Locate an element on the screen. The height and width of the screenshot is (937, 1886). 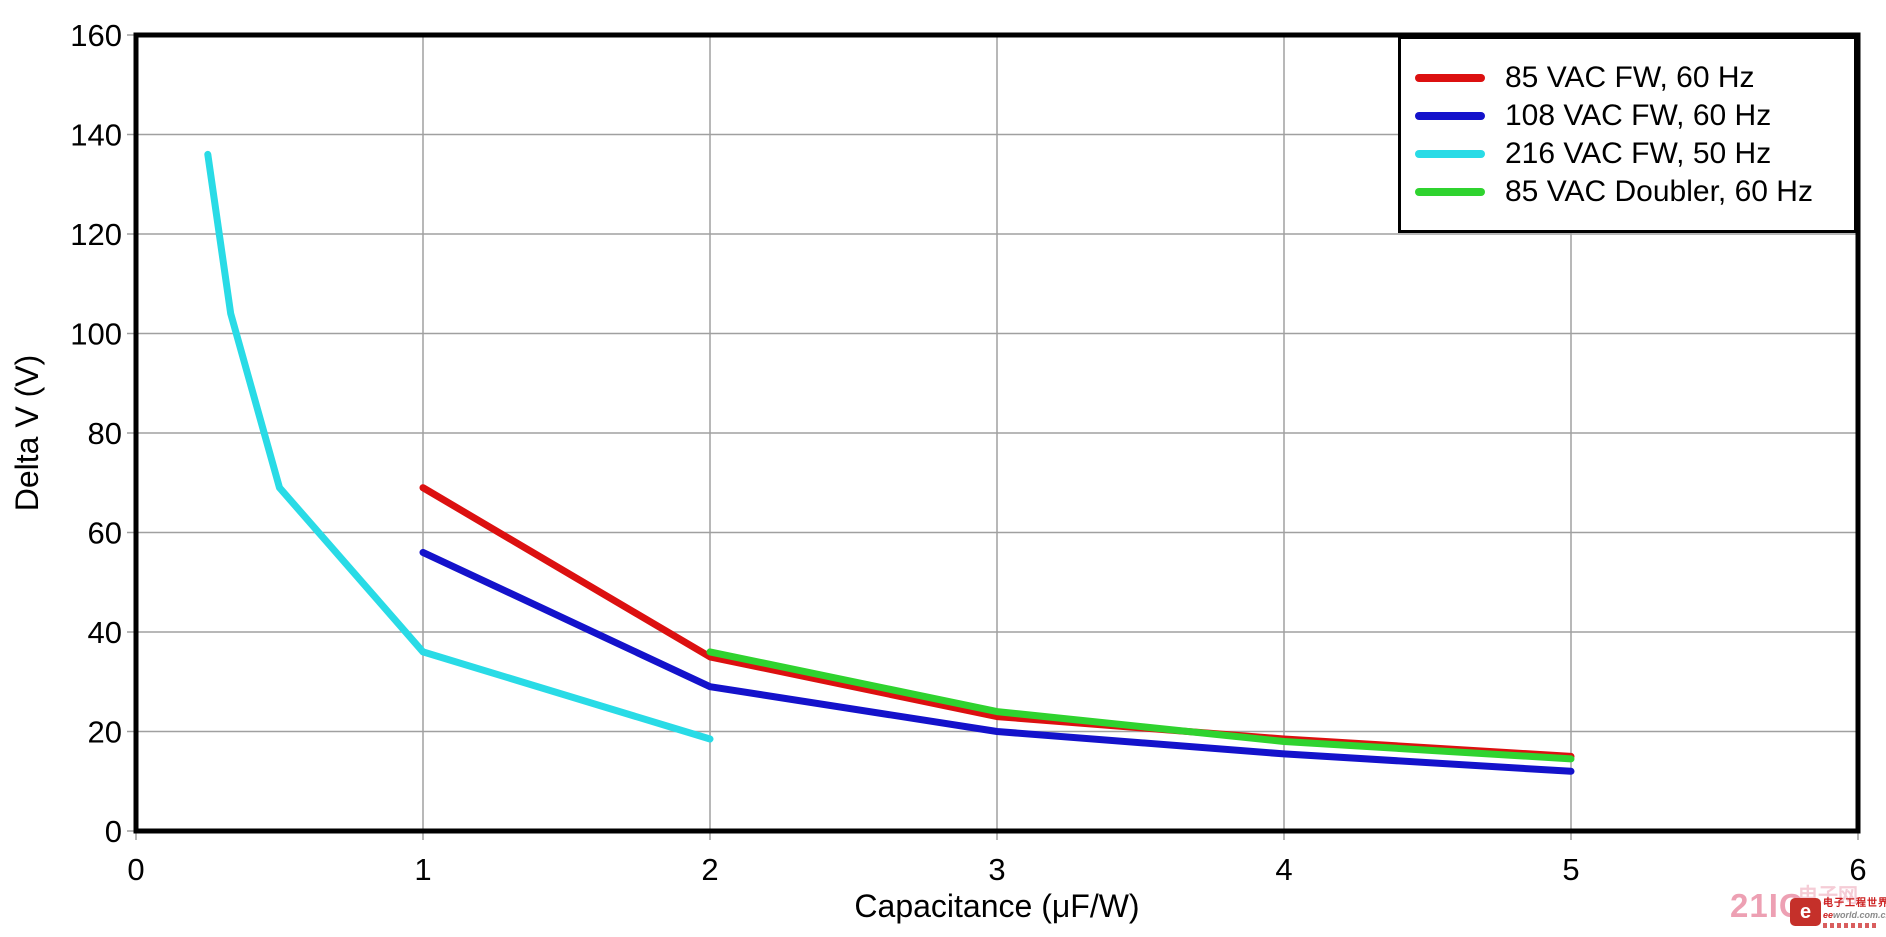
watermark-site-name: 电子工程世界 is located at coordinates (1854, 903).